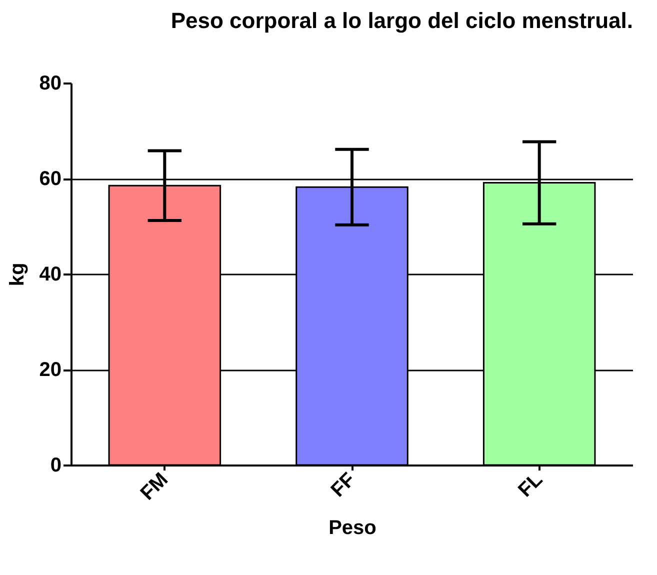 This screenshot has height=575, width=657. I want to click on x-axis-title: Peso, so click(352, 527).